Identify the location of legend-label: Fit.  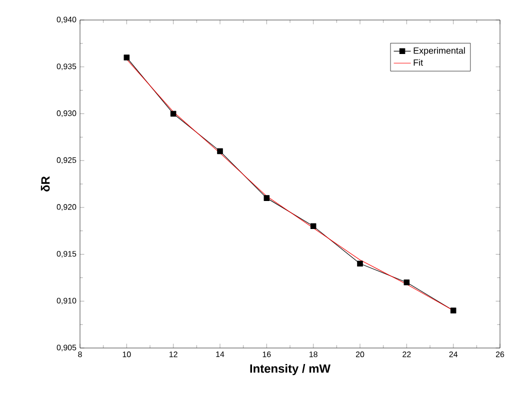
(418, 62).